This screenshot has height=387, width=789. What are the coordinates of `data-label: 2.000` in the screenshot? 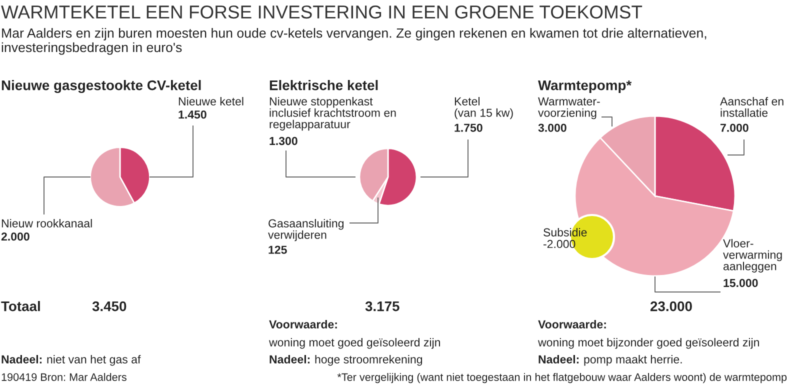 It's located at (15, 236).